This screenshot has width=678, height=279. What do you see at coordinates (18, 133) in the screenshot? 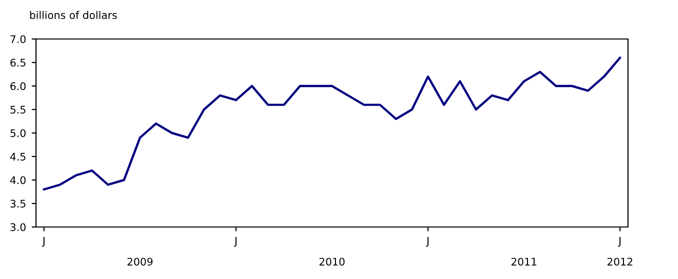
I see `y-tick-label: 5.0` at bounding box center [18, 133].